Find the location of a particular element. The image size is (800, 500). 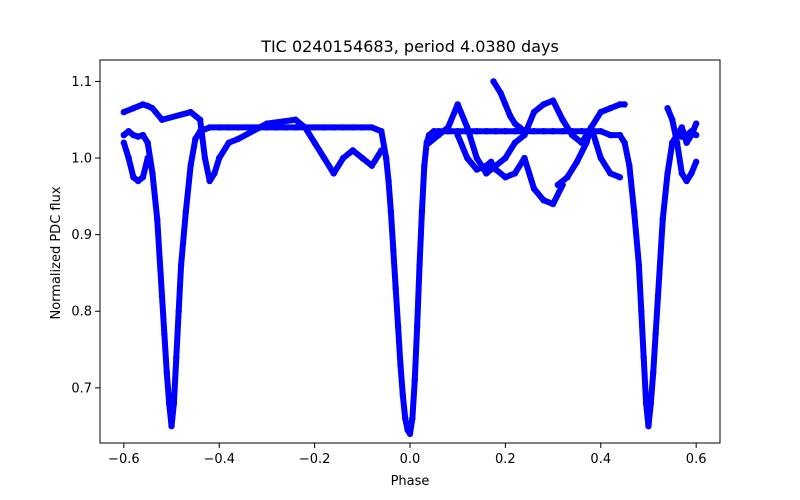

y-tick-label: 0.7 is located at coordinates (81, 388).